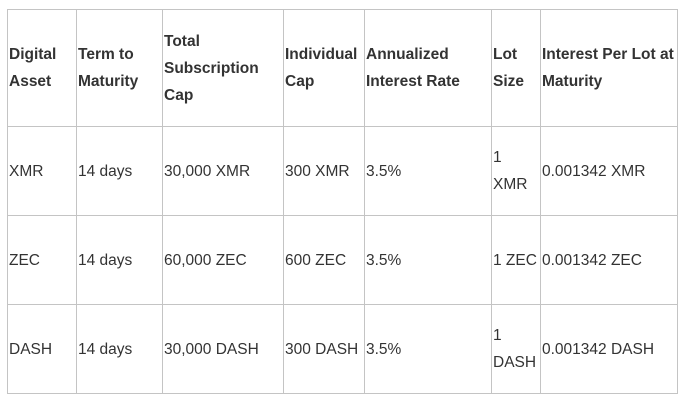 The height and width of the screenshot is (401, 684). Describe the element at coordinates (516, 349) in the screenshot. I see `cell-lot-size: 1 DASH` at that location.